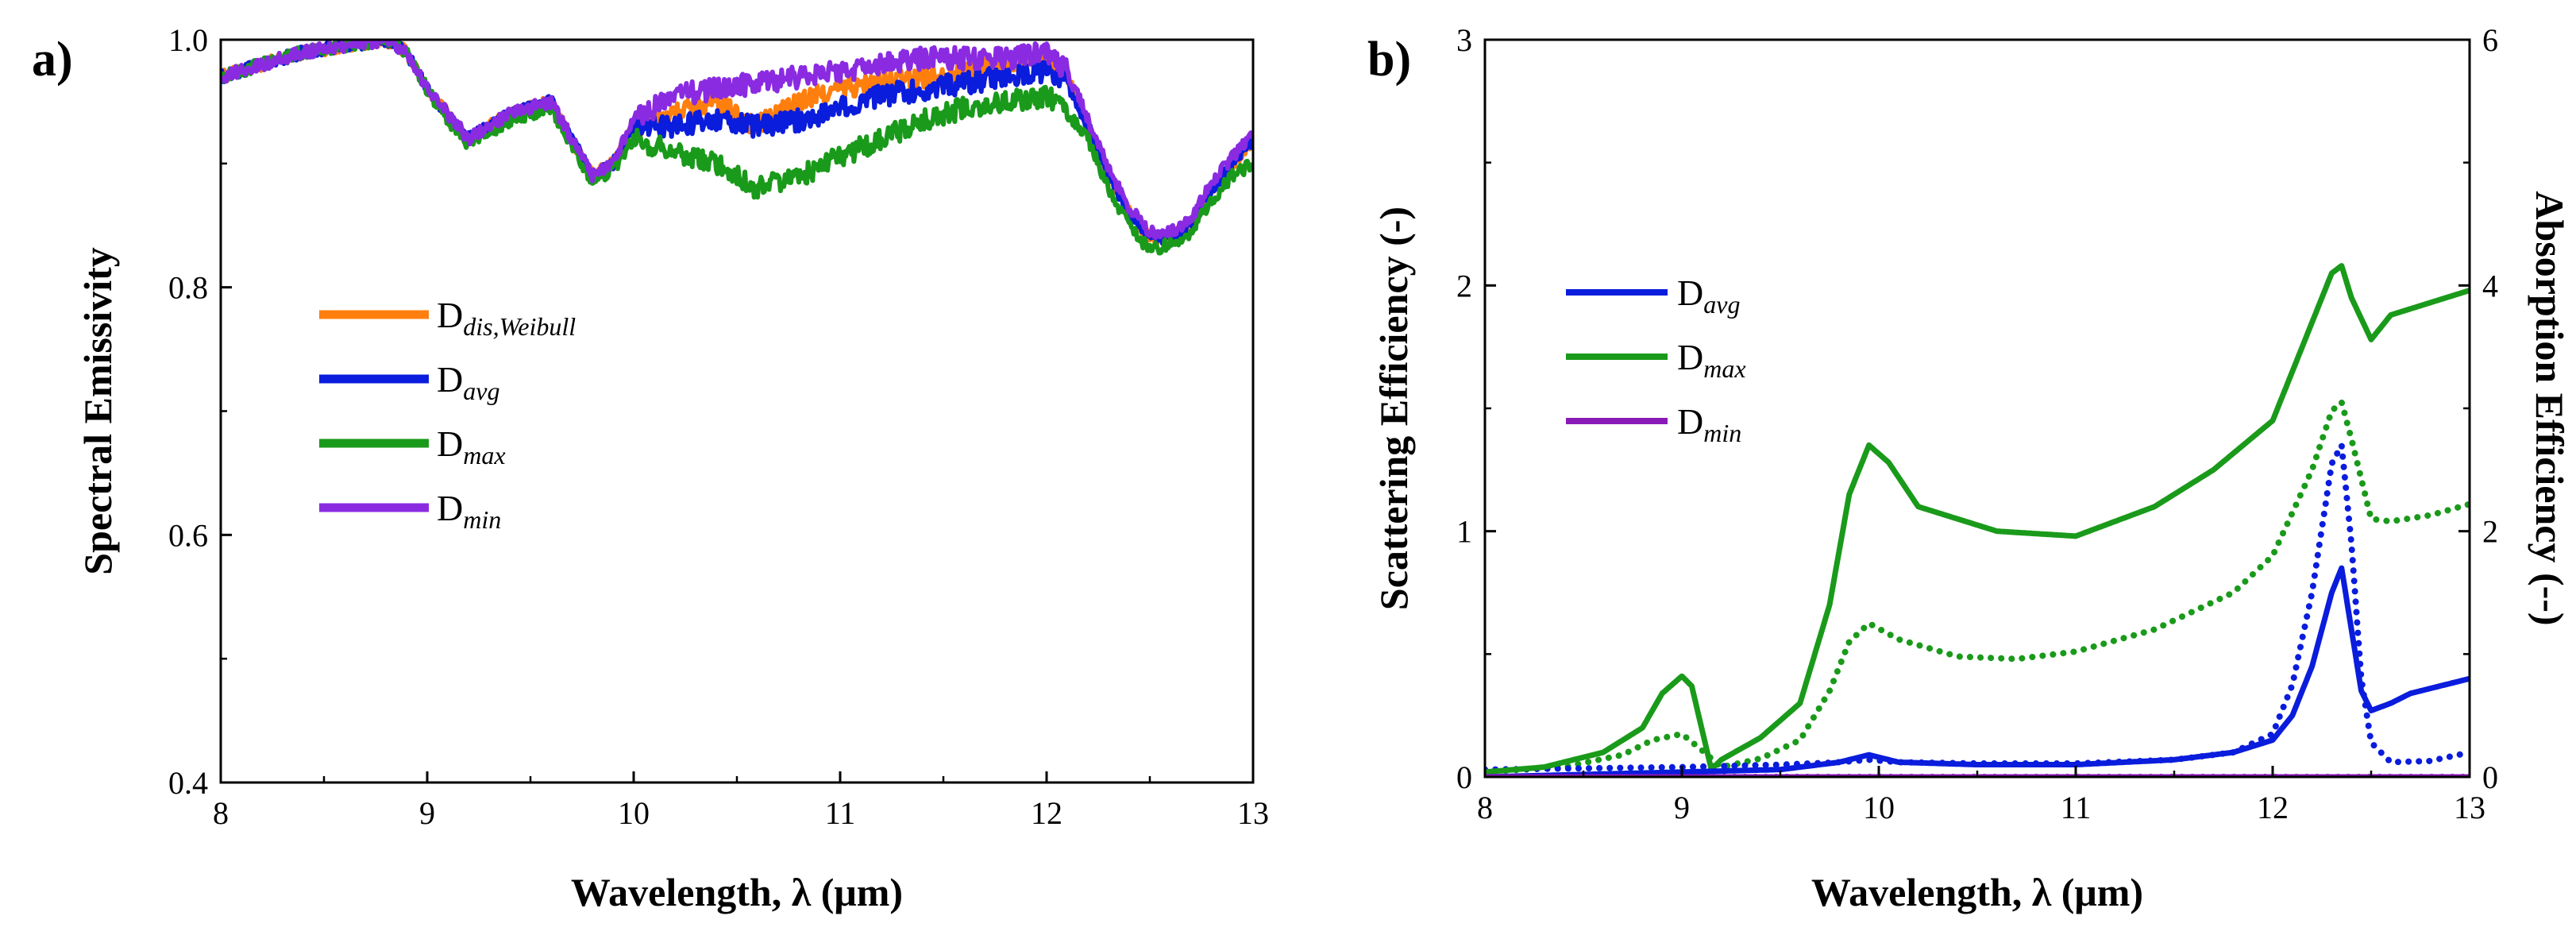 The height and width of the screenshot is (939, 2576). I want to click on legend-entry-b-label: Dmax, so click(1711, 360).